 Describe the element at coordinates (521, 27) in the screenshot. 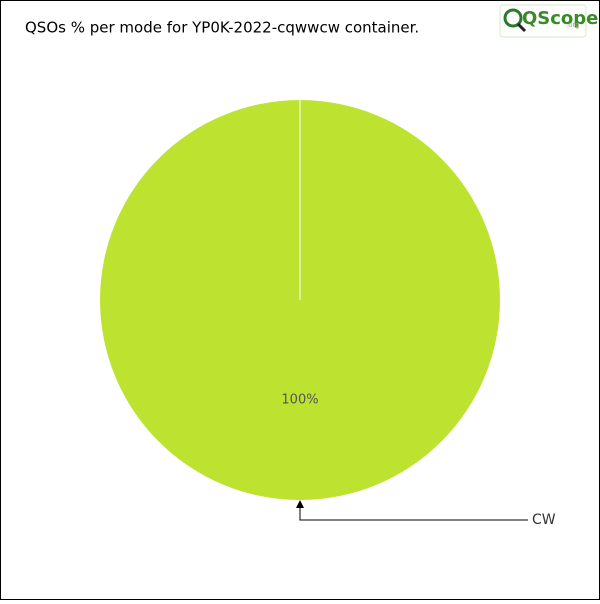

I see `logo-icon-handle` at that location.